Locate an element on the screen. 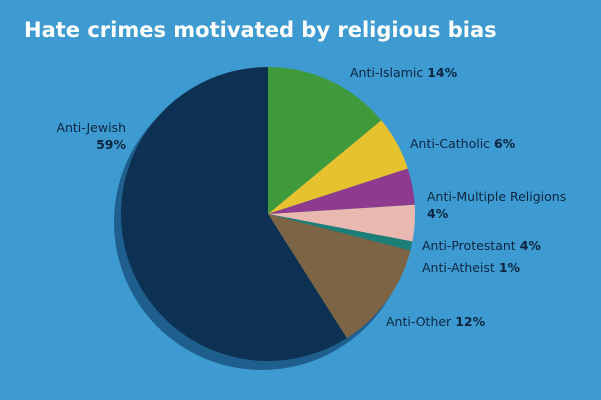 The width and height of the screenshot is (601, 400). category-name: Anti-Atheist is located at coordinates (458, 267).